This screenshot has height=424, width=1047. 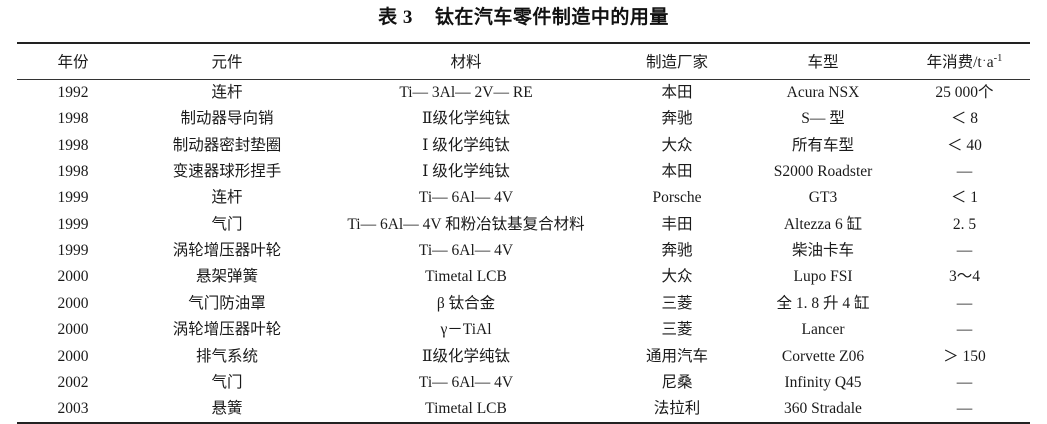 I want to click on caption-number: 表 3, so click(x=395, y=17).